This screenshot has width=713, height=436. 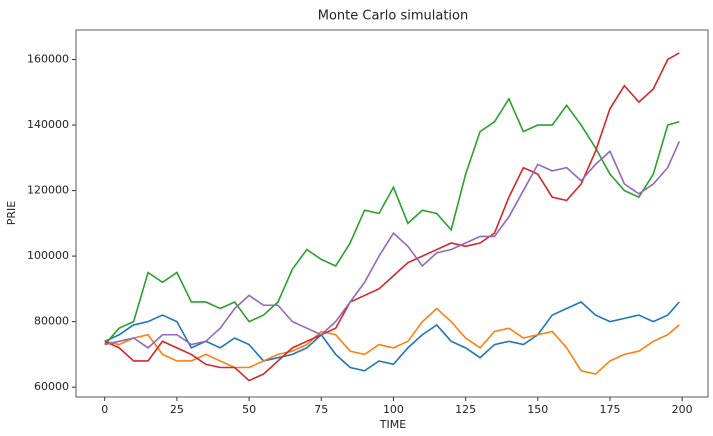 I want to click on x-tick-label: 125, so click(x=465, y=409).